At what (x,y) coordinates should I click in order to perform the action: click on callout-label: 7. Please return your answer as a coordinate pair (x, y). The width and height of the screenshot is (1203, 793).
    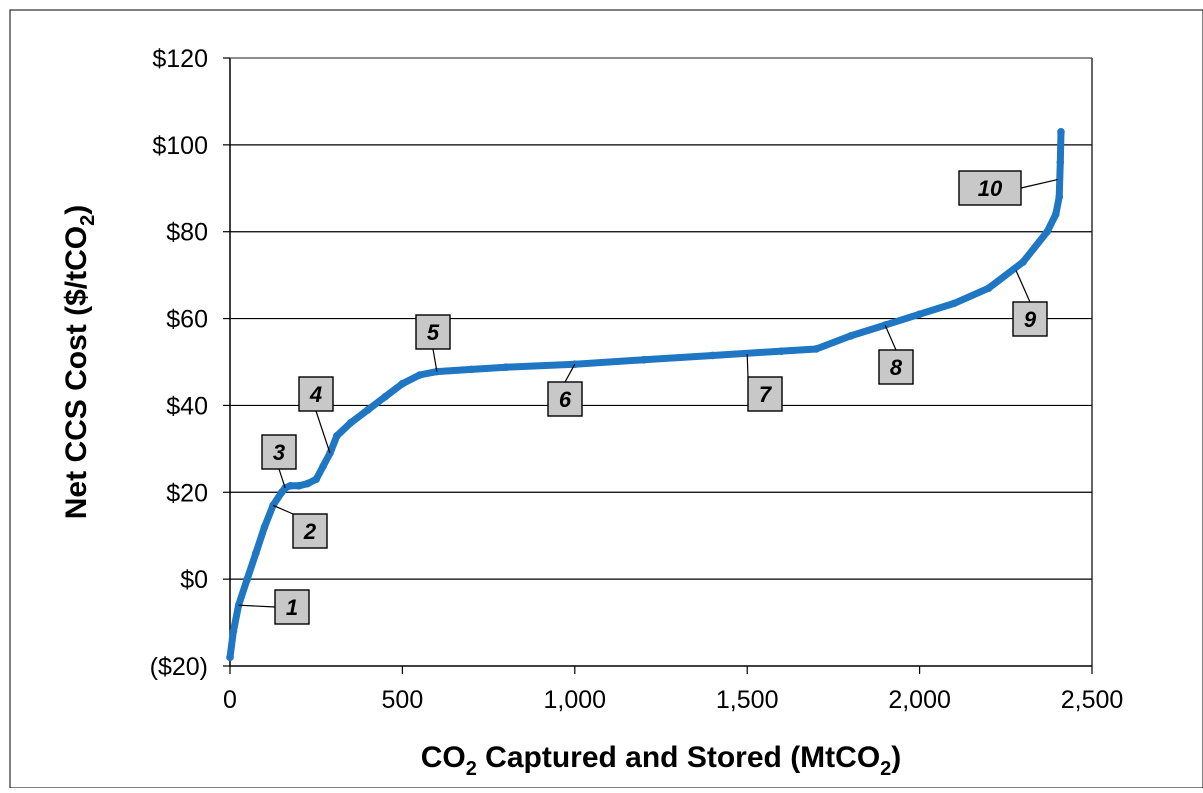
    Looking at the image, I should click on (766, 394).